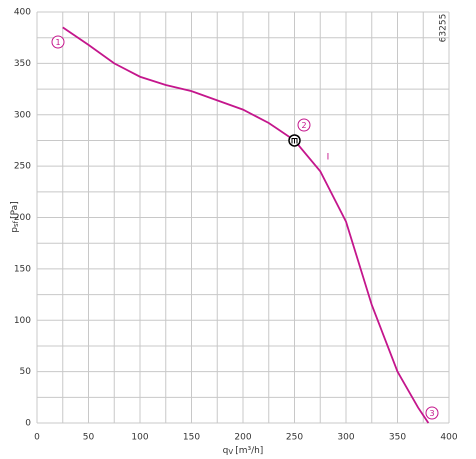  I want to click on y-tick-label: 50, so click(26, 372).